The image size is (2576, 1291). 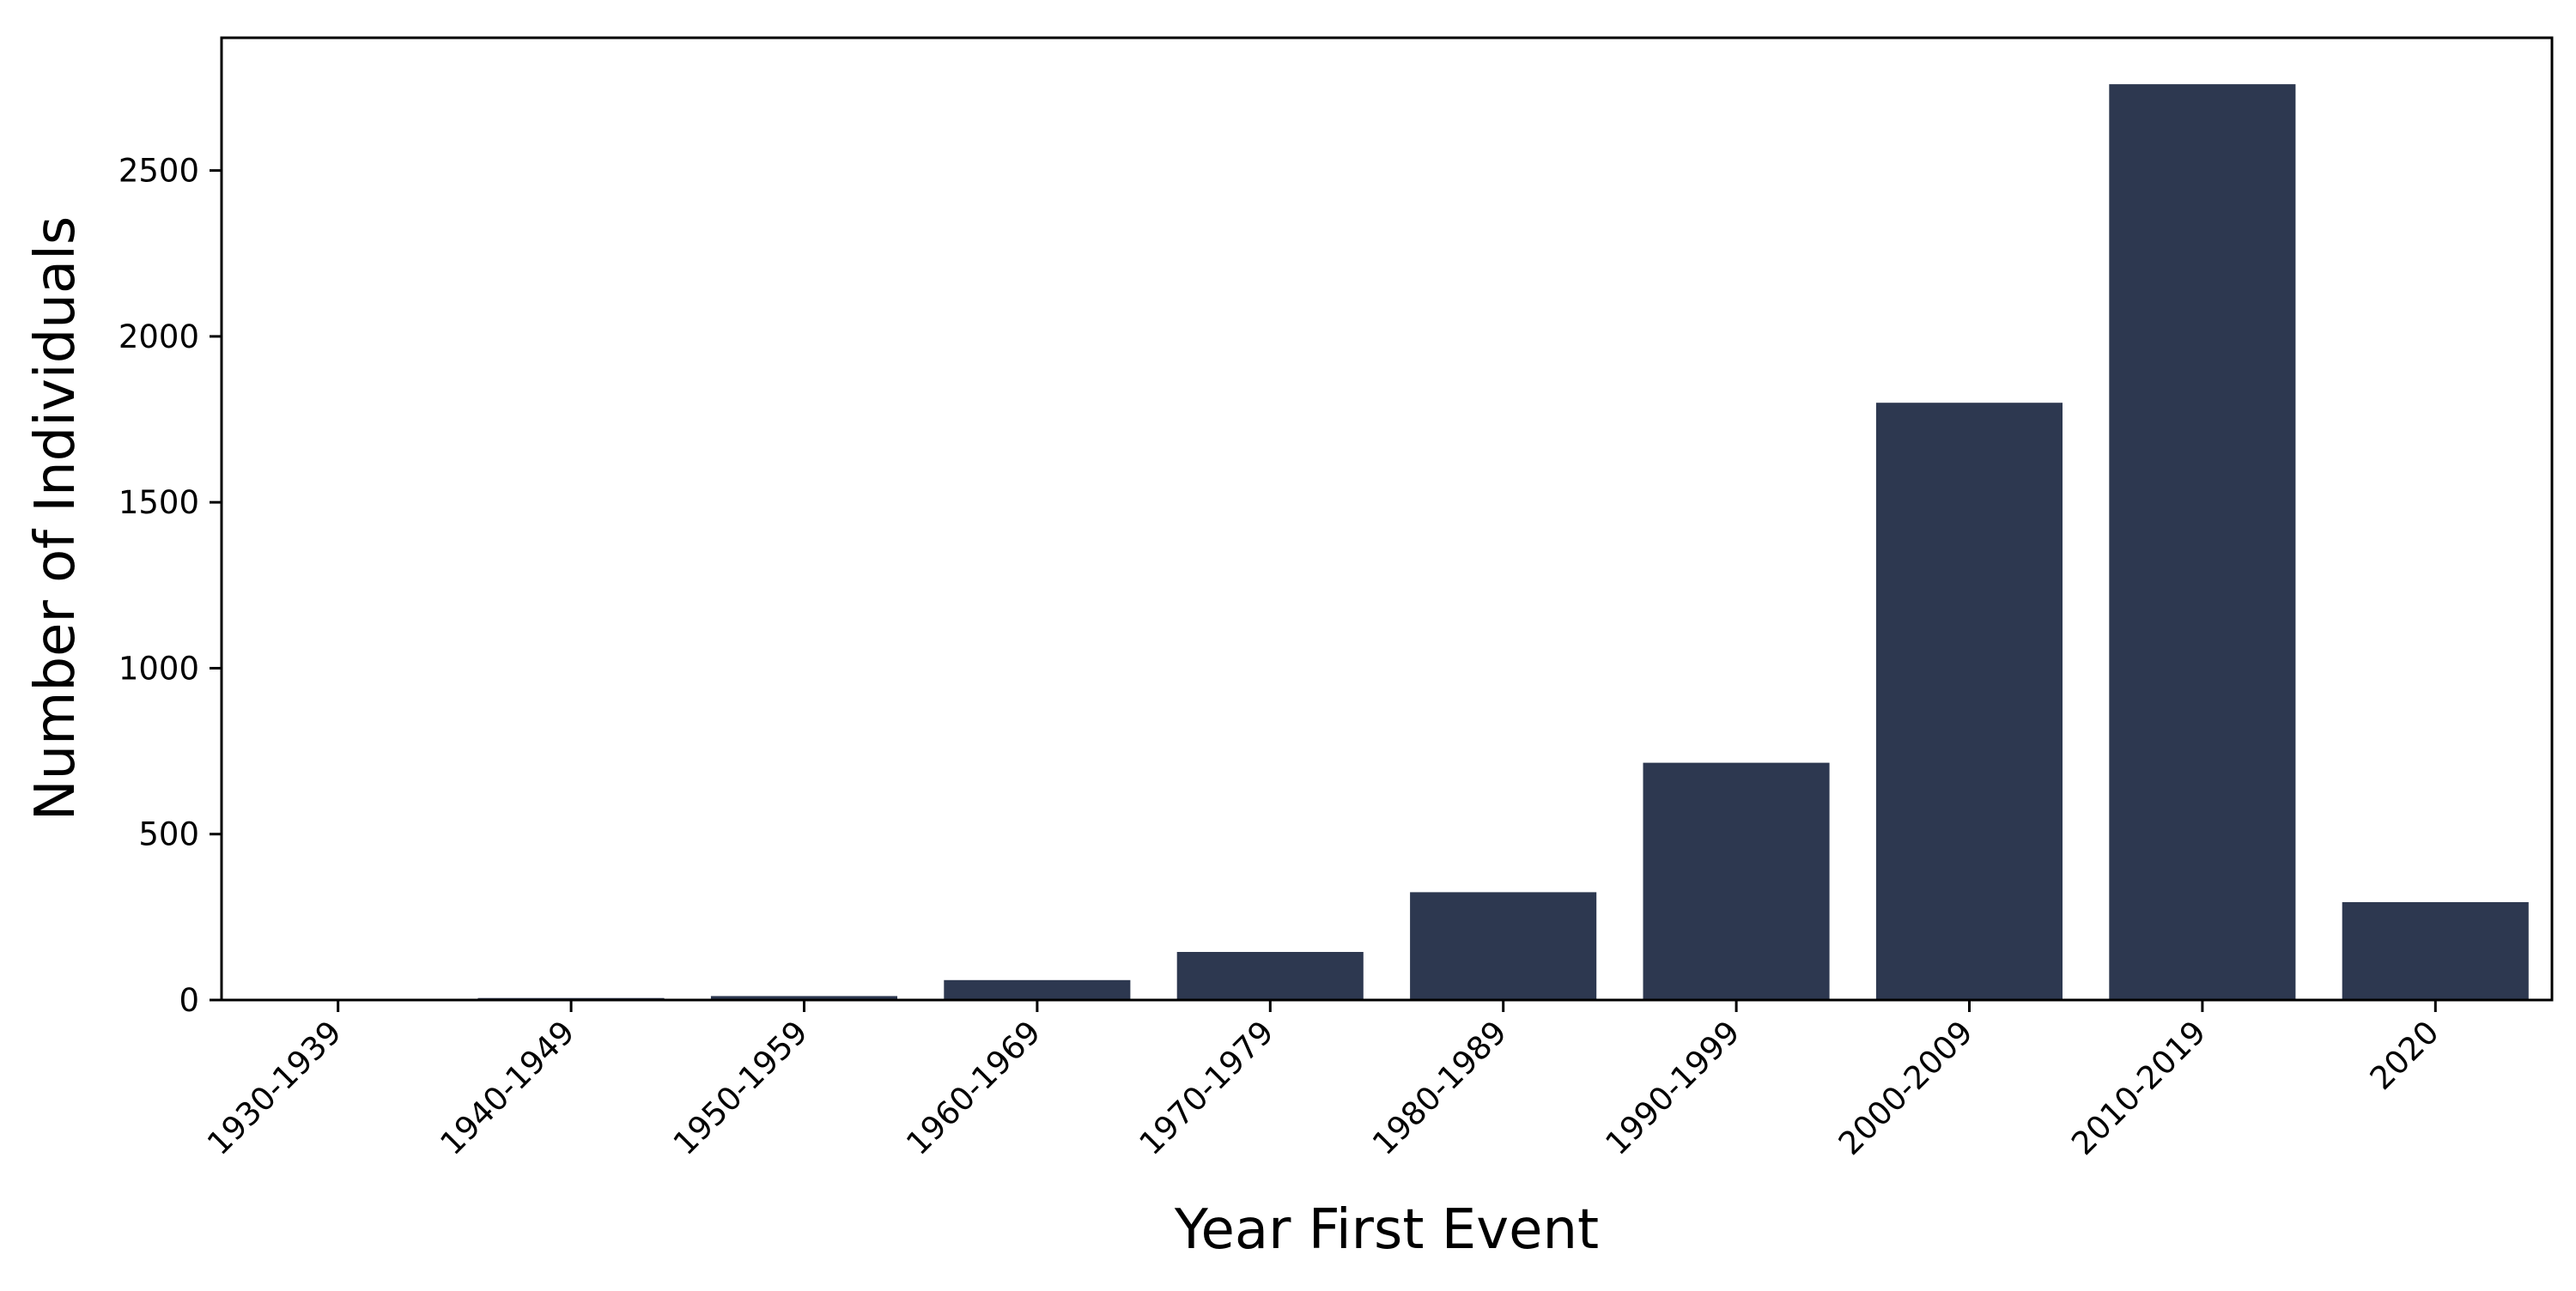 What do you see at coordinates (2138, 1088) in the screenshot?
I see `x-tick-label: 2010-2019` at bounding box center [2138, 1088].